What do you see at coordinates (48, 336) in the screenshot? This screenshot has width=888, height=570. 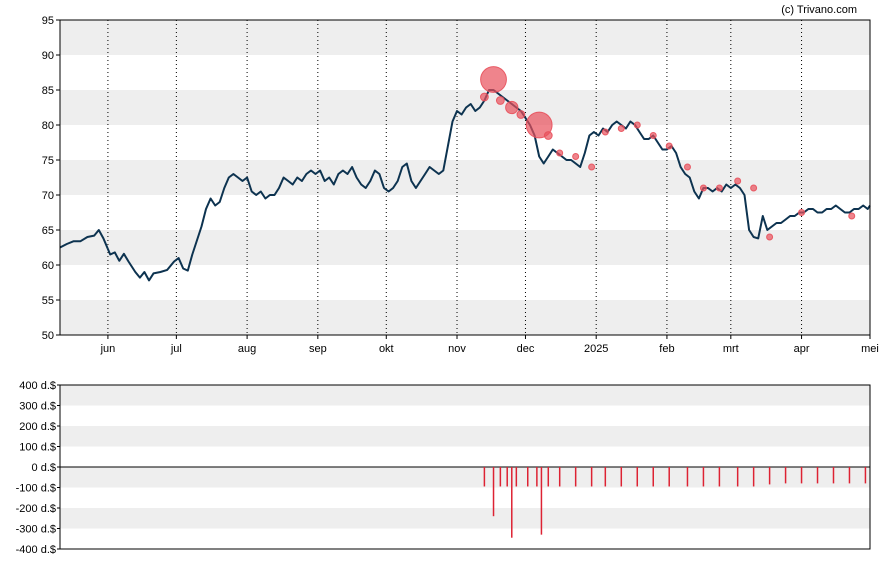 I see `price-y-tick-label: 50` at bounding box center [48, 336].